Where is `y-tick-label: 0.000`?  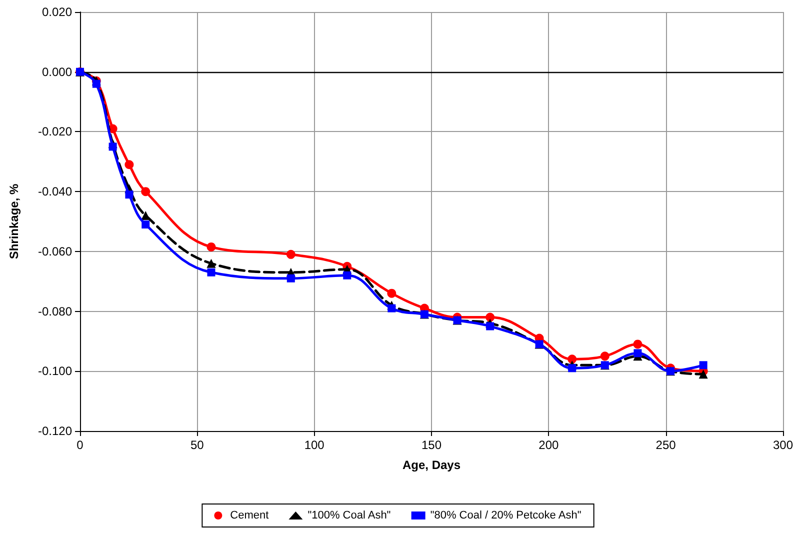
y-tick-label: 0.000 is located at coordinates (57, 71).